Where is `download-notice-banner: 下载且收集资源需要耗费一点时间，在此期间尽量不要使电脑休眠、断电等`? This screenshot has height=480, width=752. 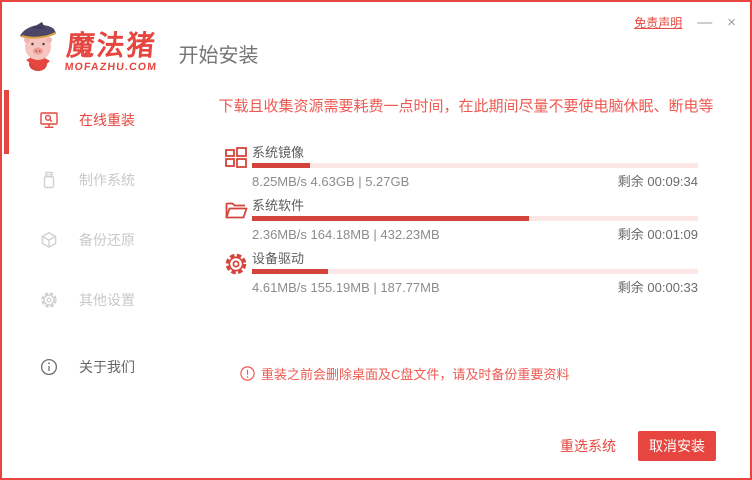 download-notice-banner: 下载且收集资源需要耗费一点时间，在此期间尽量不要使电脑休眠、断电等 is located at coordinates (466, 106).